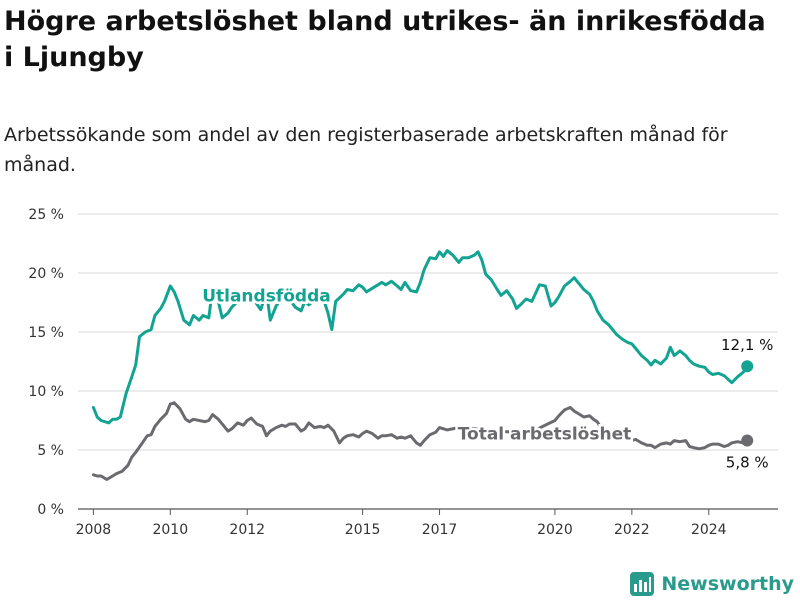 Image resolution: width=800 pixels, height=600 pixels. What do you see at coordinates (170, 530) in the screenshot?
I see `x-tick-label: 2010` at bounding box center [170, 530].